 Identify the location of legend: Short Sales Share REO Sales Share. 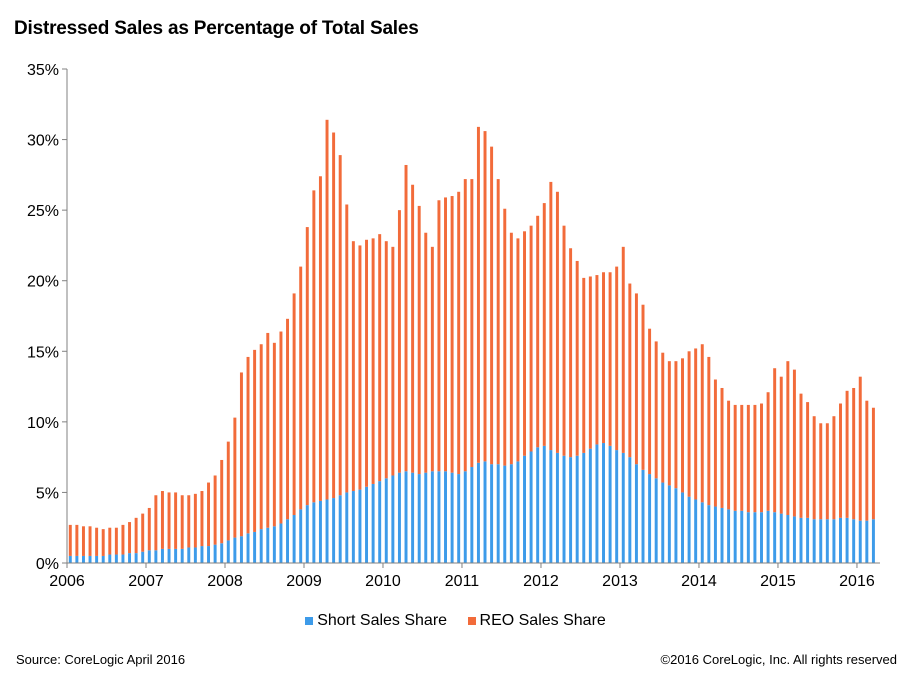
(455, 621).